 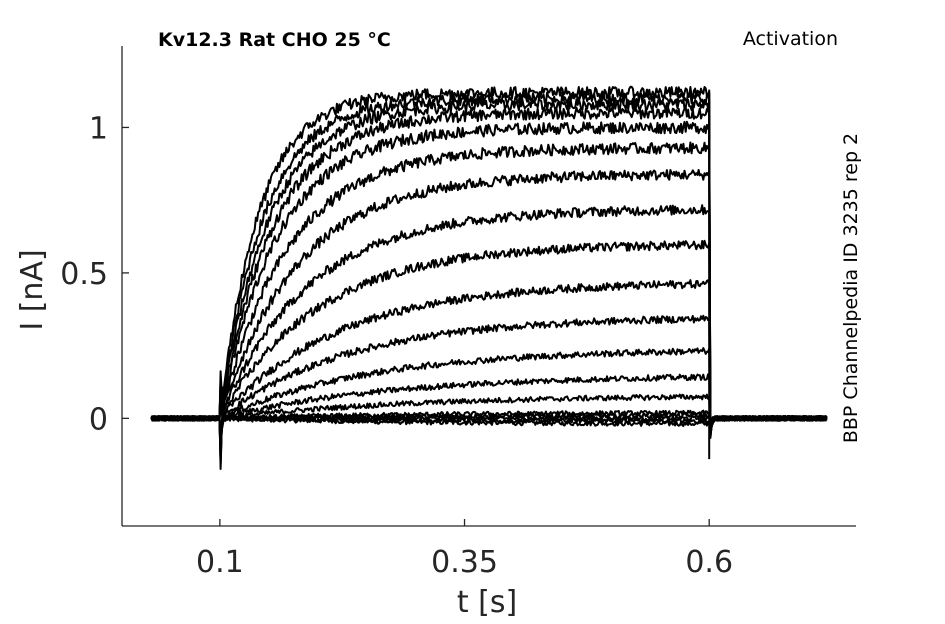 I want to click on x-tick-label: 0.1, so click(x=220, y=562).